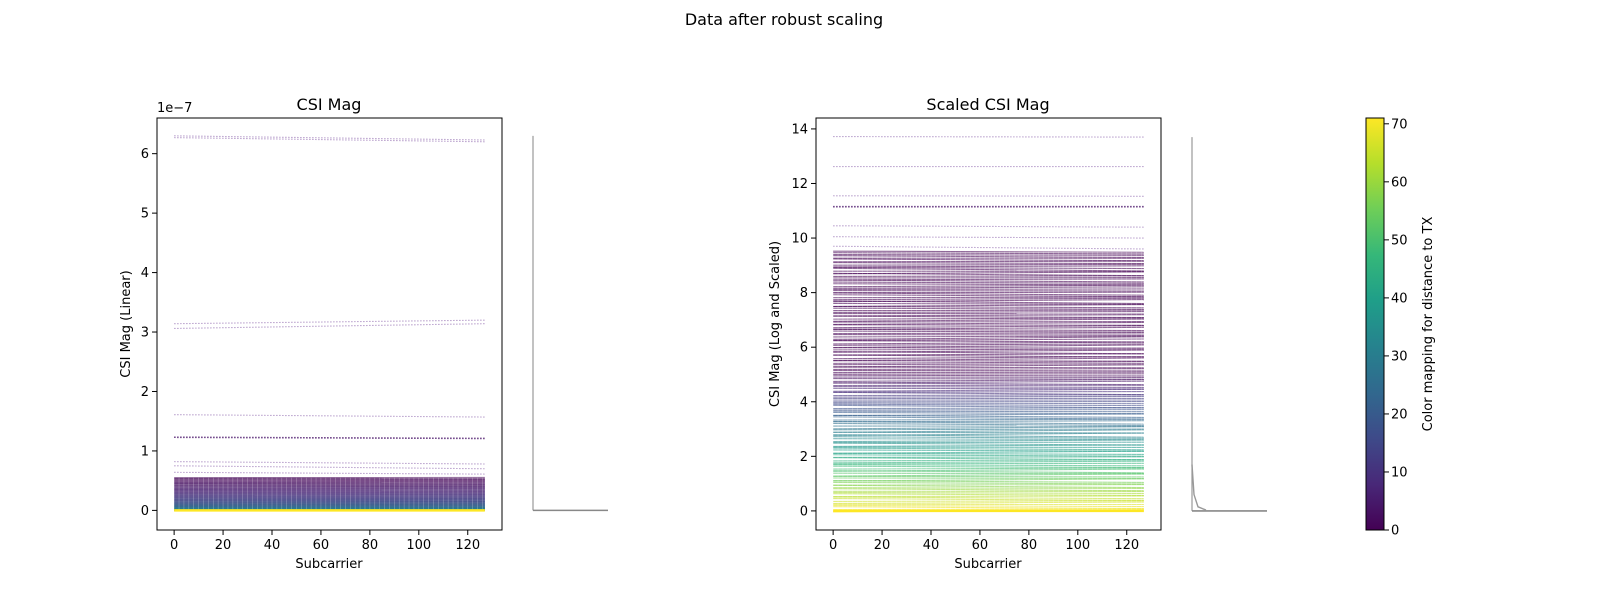 This screenshot has width=1600, height=600. What do you see at coordinates (1229, 324) in the screenshot?
I see `panel2-side-distribution` at bounding box center [1229, 324].